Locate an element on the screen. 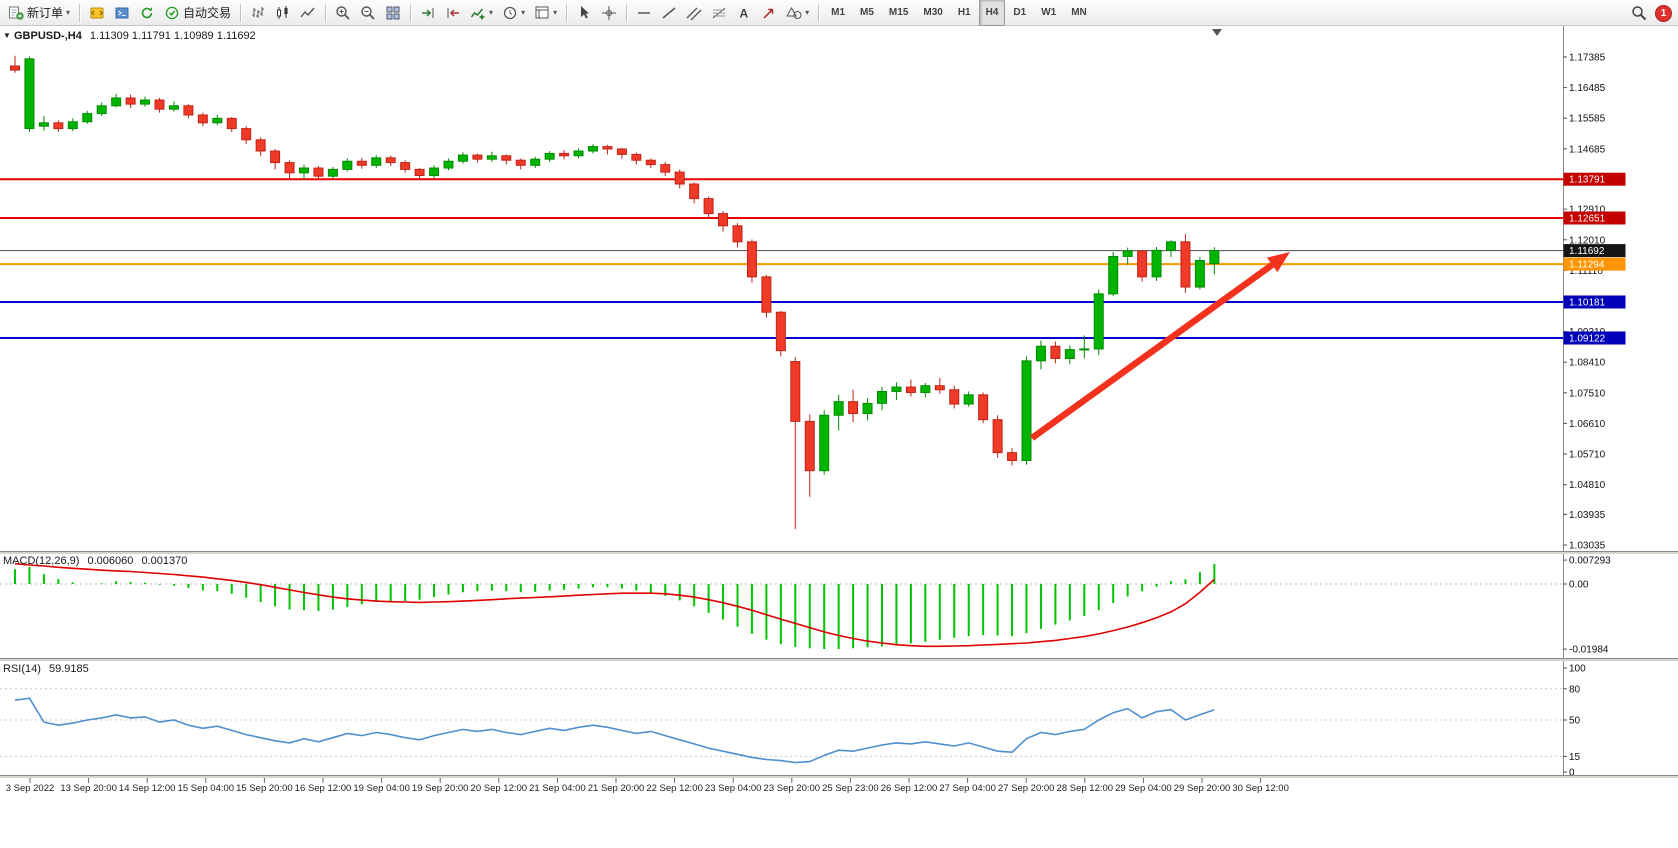  timeframe-button-w1: W1 is located at coordinates (1049, 12).